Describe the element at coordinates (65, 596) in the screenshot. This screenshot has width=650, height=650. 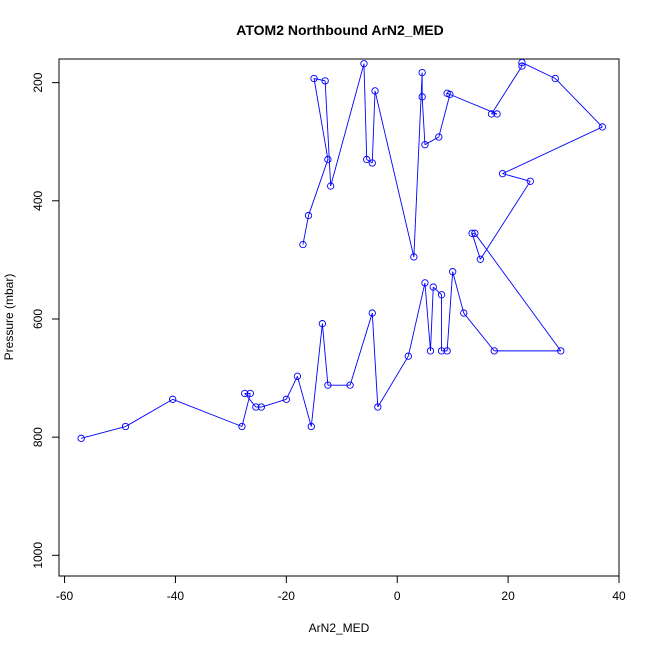
I see `x-tick-label: -60` at that location.